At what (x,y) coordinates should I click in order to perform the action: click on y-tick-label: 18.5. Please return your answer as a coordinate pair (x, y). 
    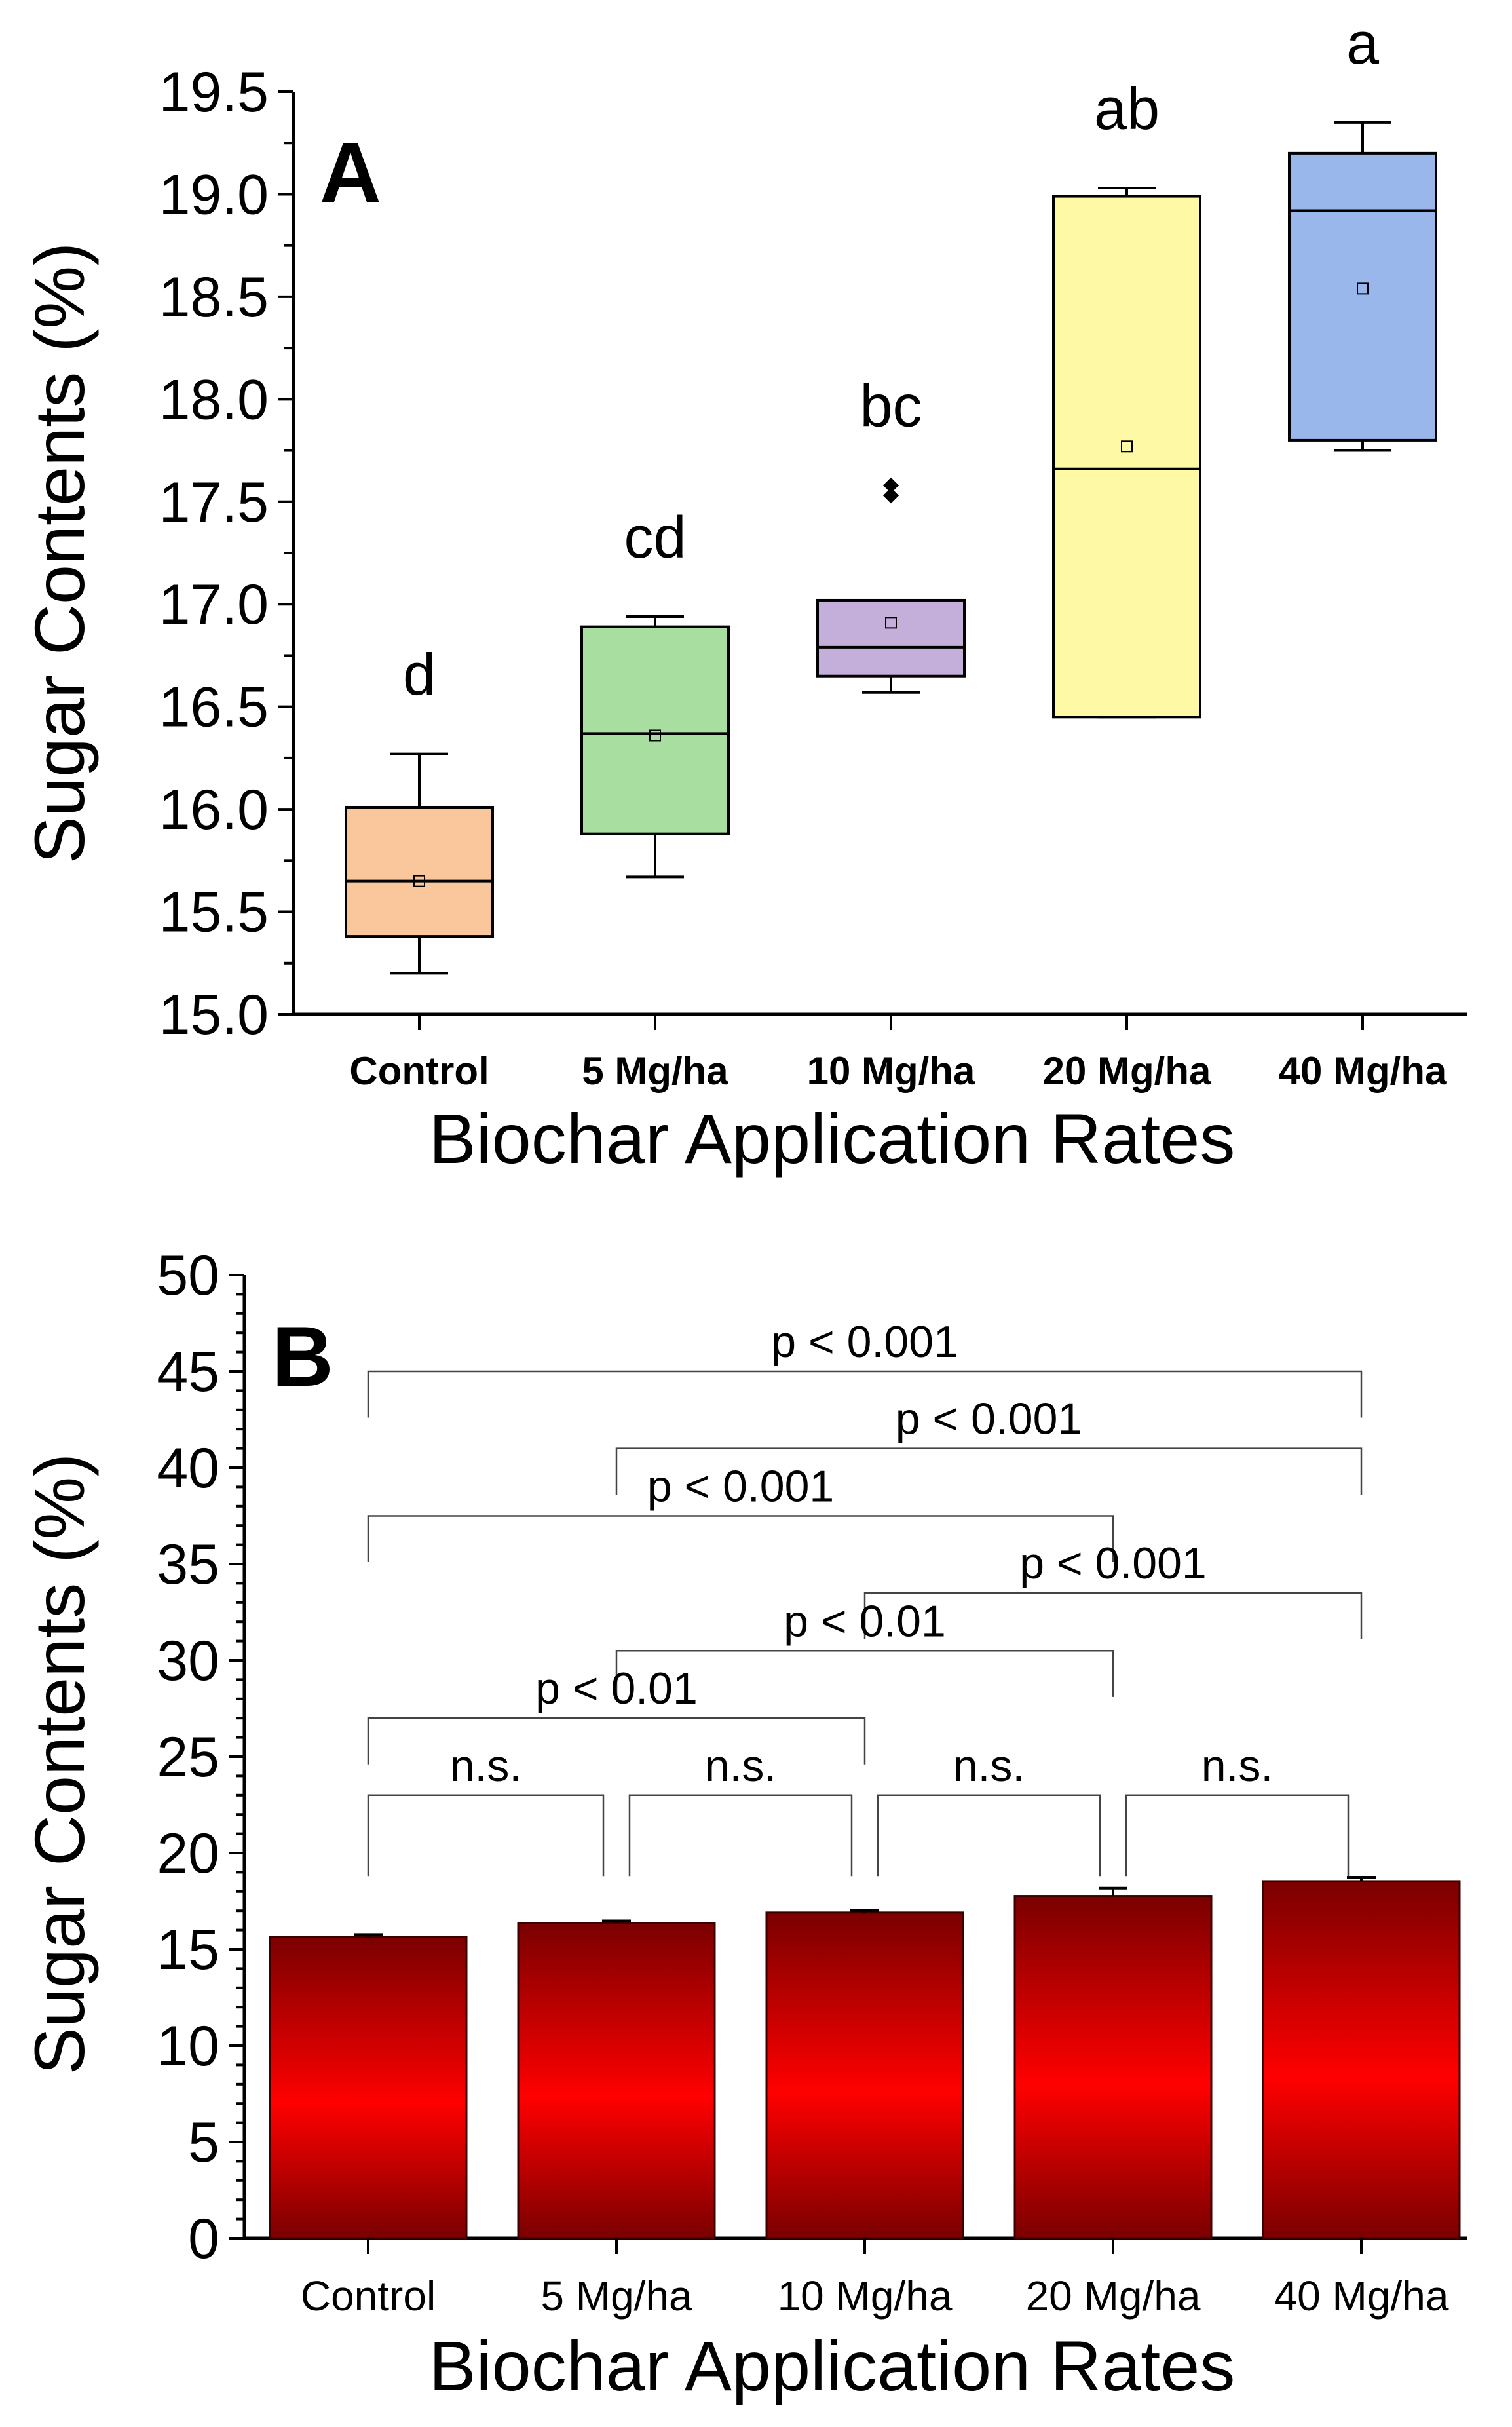
    Looking at the image, I should click on (214, 297).